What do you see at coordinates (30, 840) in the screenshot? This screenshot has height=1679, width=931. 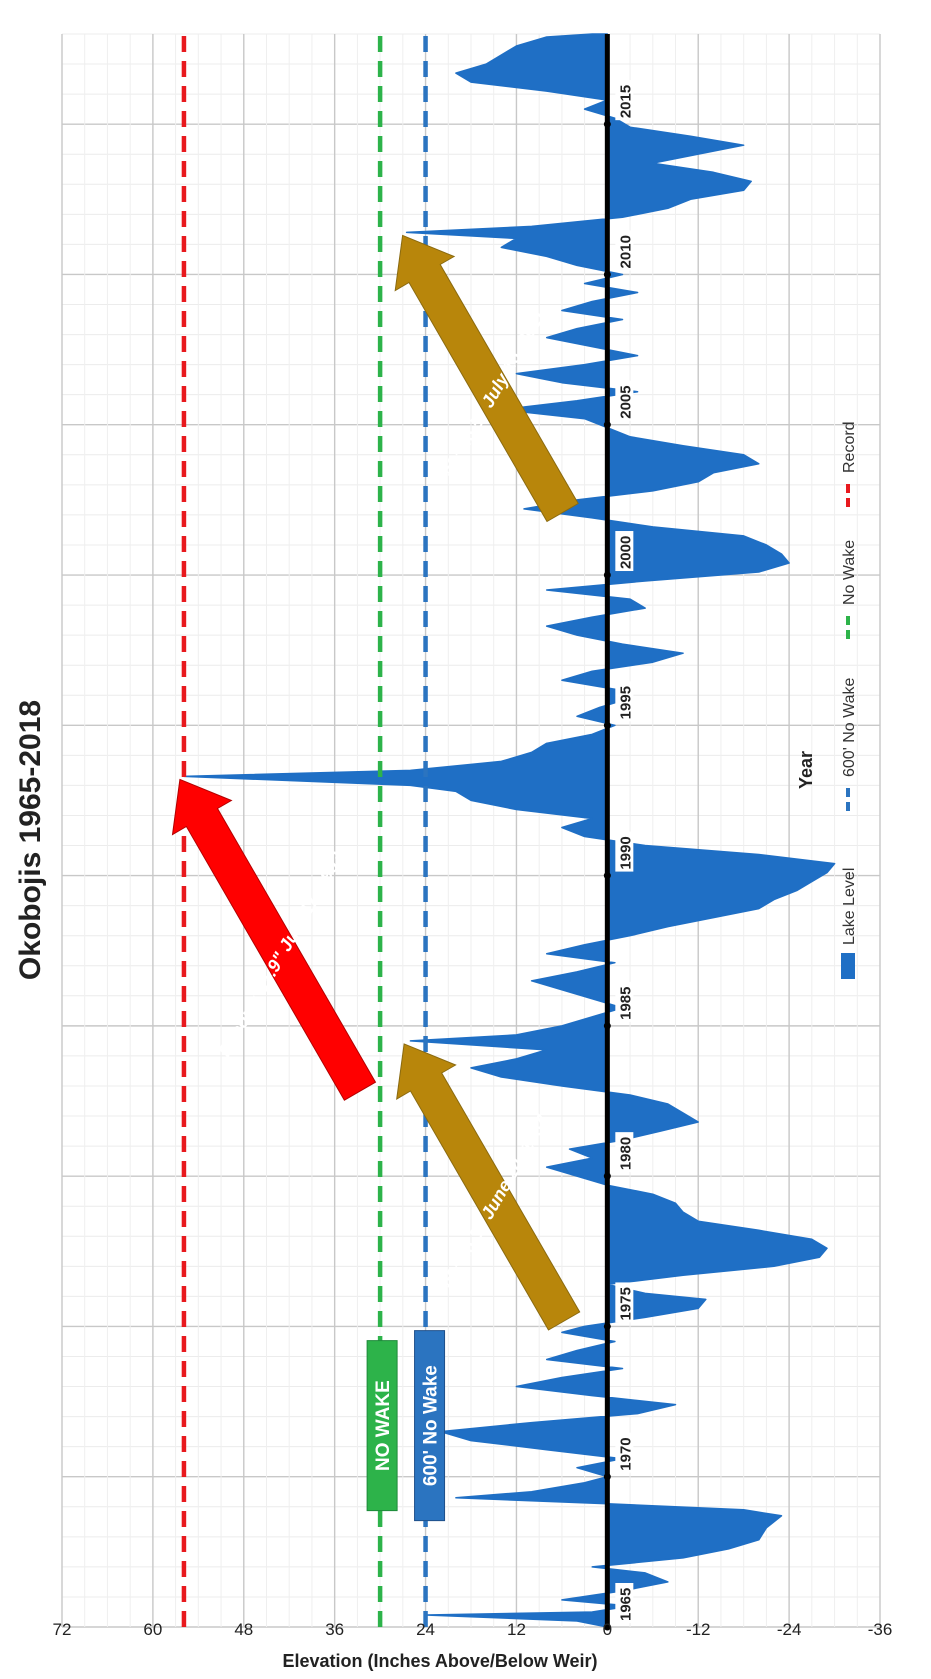 I see `chart-title: Okobojis 1965-2018` at bounding box center [30, 840].